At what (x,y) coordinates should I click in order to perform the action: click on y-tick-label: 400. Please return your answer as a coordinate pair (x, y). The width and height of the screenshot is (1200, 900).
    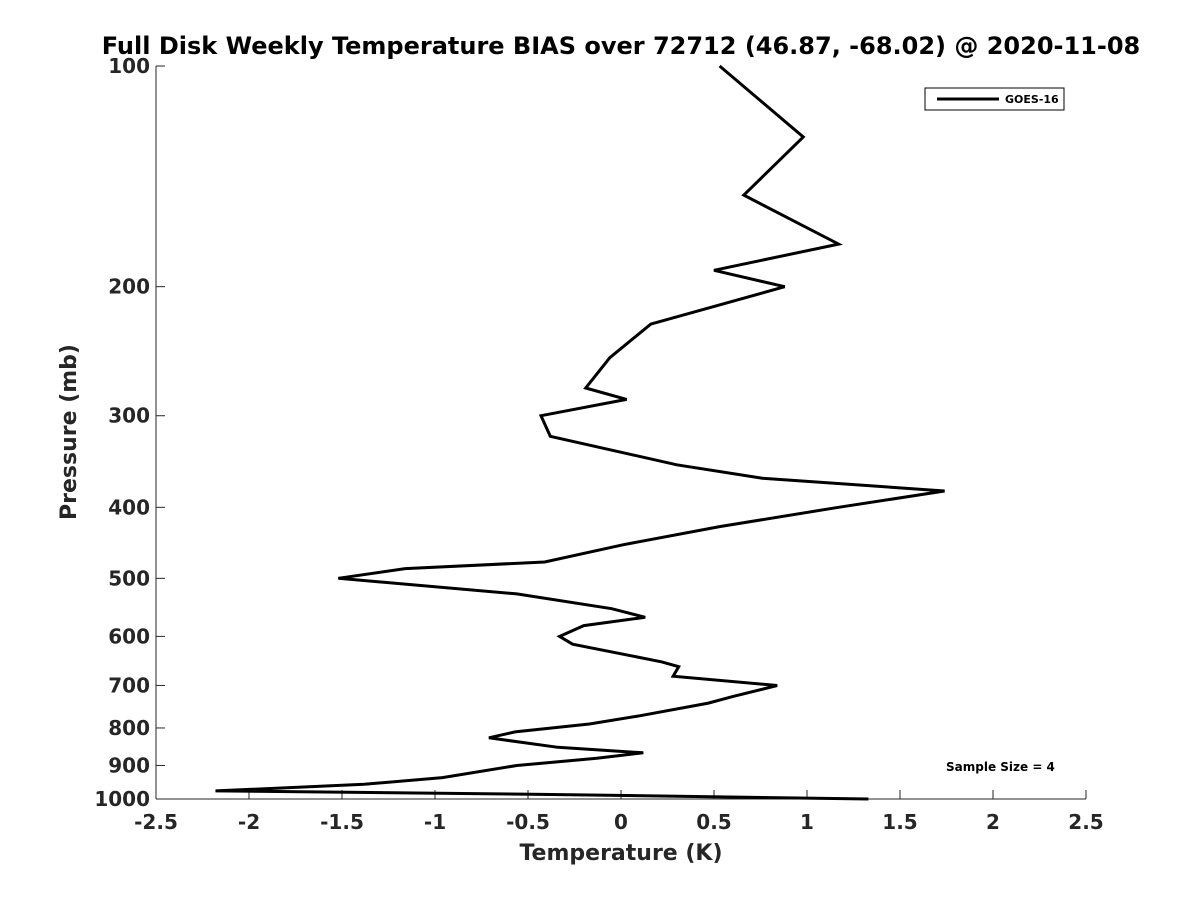
    Looking at the image, I should click on (129, 507).